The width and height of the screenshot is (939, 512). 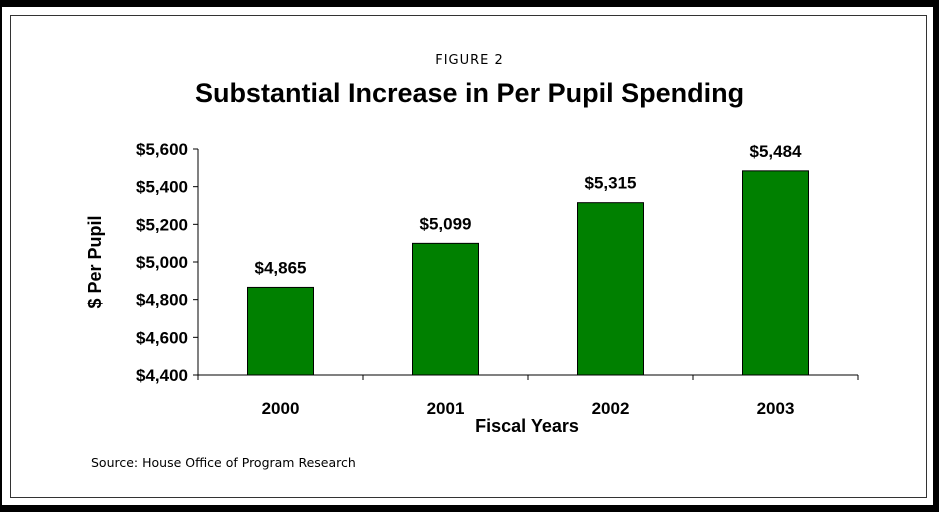 What do you see at coordinates (446, 408) in the screenshot?
I see `x-tick-label-2001: 2001` at bounding box center [446, 408].